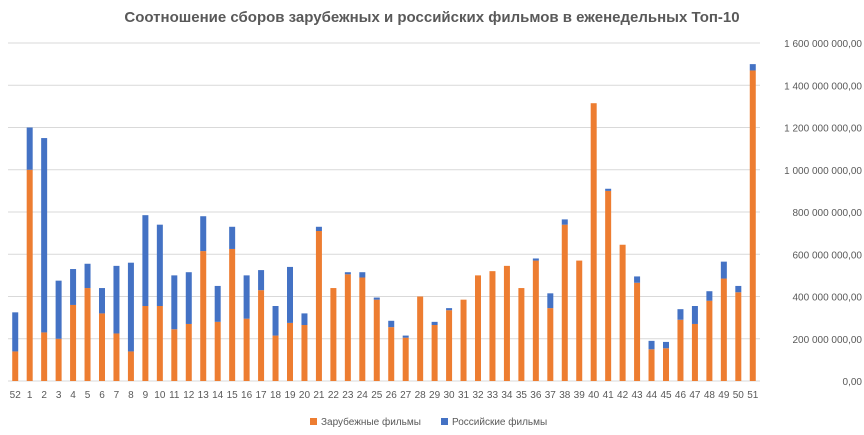 The image size is (864, 435). Describe the element at coordinates (16, 395) in the screenshot. I see `x-tick-label: 52` at that location.